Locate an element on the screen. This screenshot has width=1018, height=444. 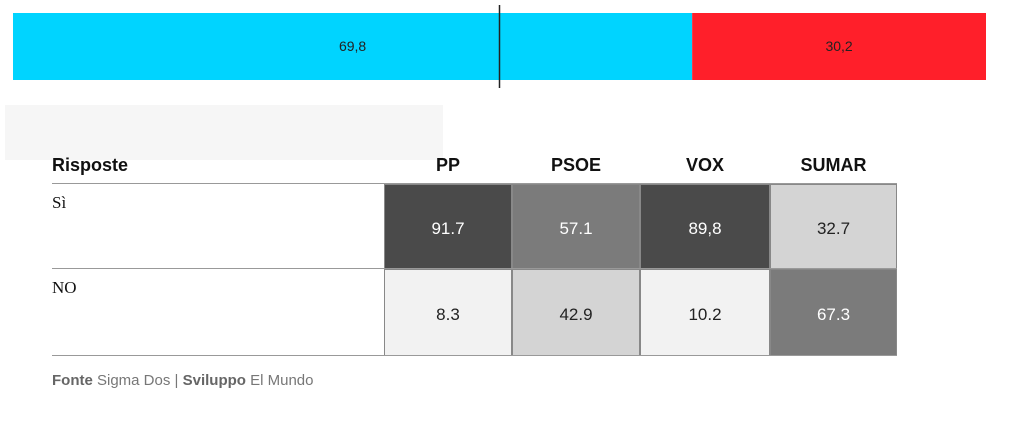
column-header: VOX is located at coordinates (704, 165).